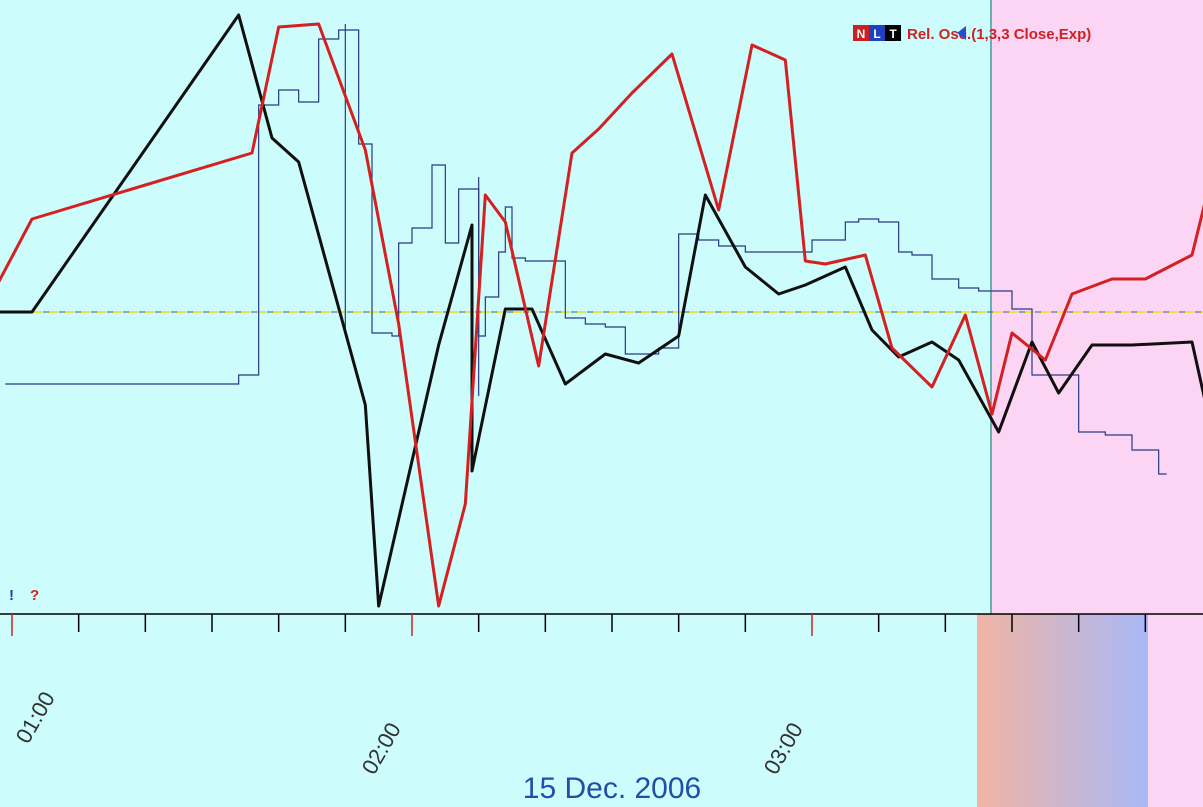 This screenshot has width=1203, height=807. What do you see at coordinates (961, 33) in the screenshot?
I see `legend-cursor-icon` at bounding box center [961, 33].